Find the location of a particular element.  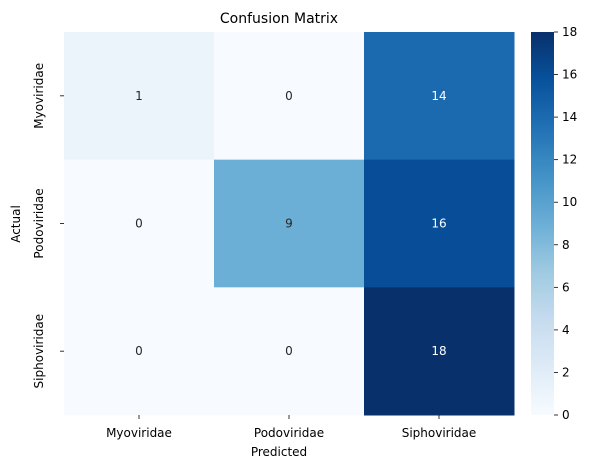

y-tick-label: Podoviridae is located at coordinates (39, 223).